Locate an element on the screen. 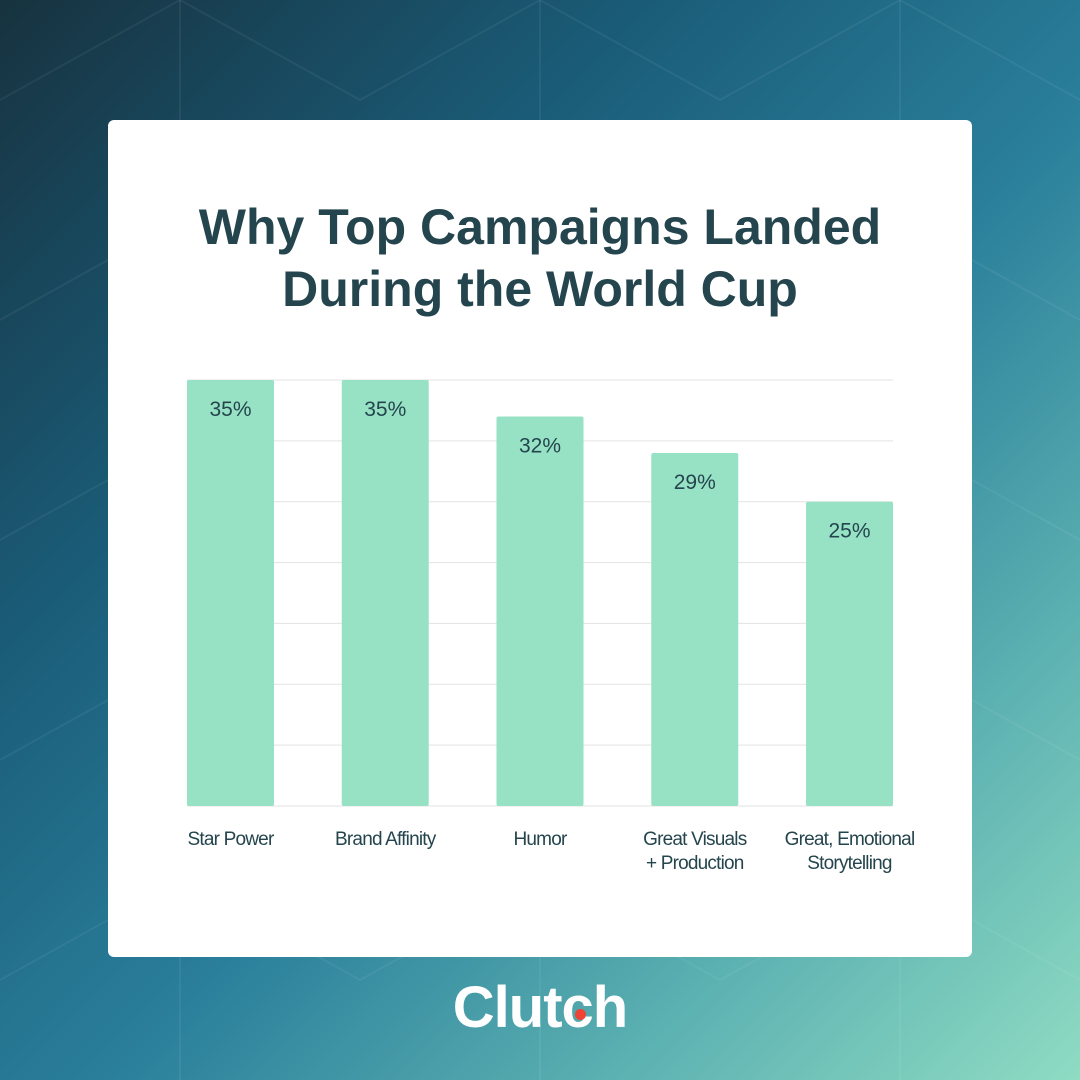  category-label: Star Power is located at coordinates (231, 839).